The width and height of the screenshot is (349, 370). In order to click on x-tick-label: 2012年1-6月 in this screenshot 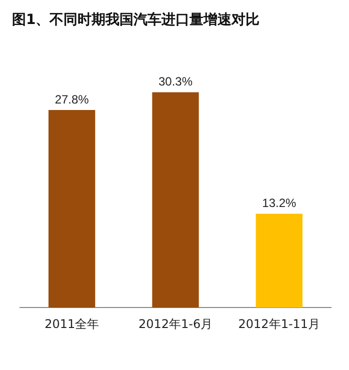, I will do `click(175, 323)`.